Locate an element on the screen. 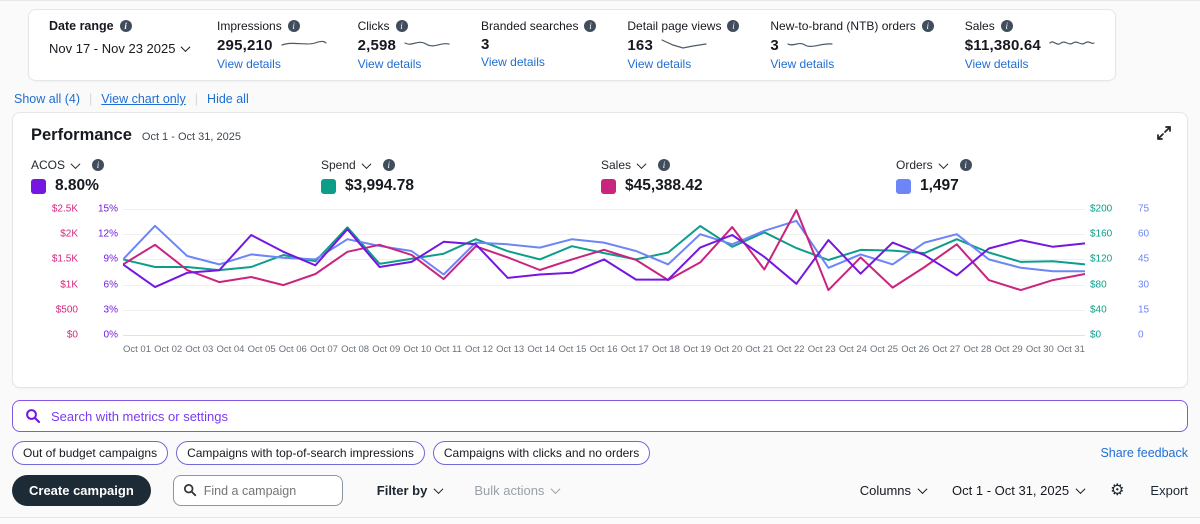  metric-value: 295,210 is located at coordinates (245, 45).